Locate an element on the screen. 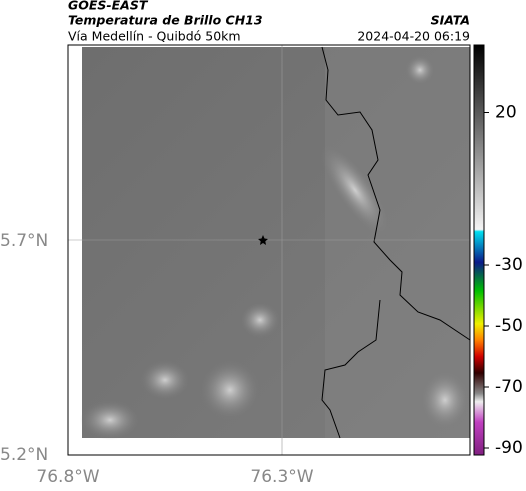  colorbar-ticks: 20 -30 -50 -70 -90 is located at coordinates (503, 280).